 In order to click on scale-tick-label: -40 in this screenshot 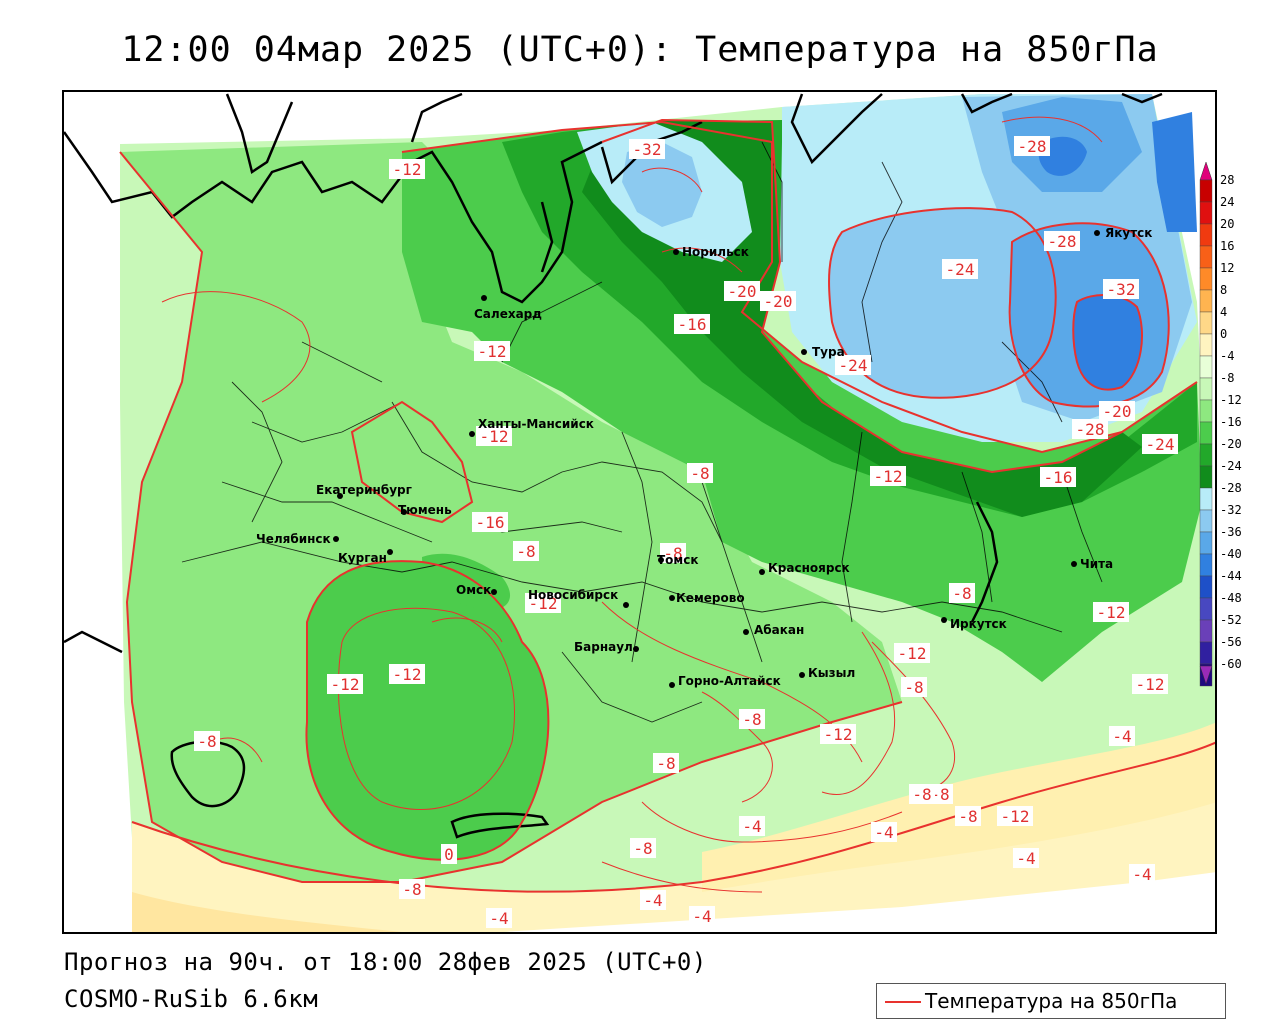, I will do `click(1231, 554)`.